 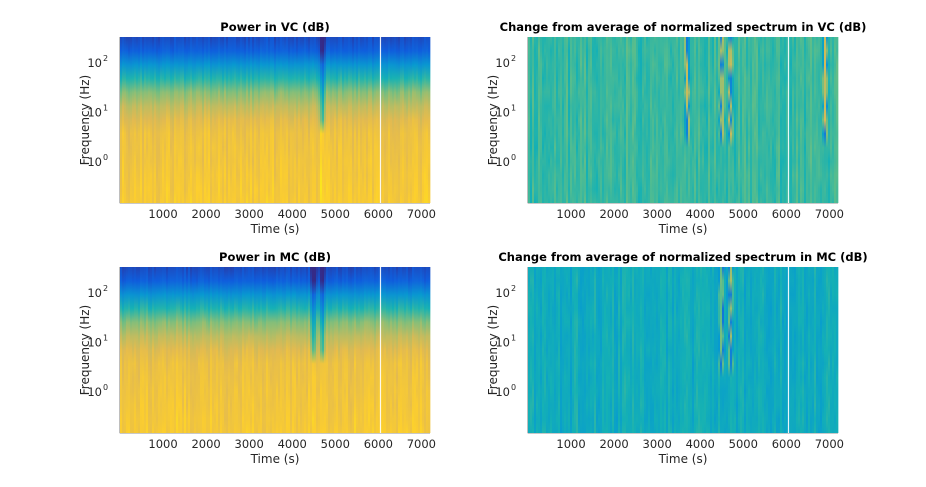 What do you see at coordinates (274, 27) in the screenshot?
I see `chart-title: Power in VC (dB)` at bounding box center [274, 27].